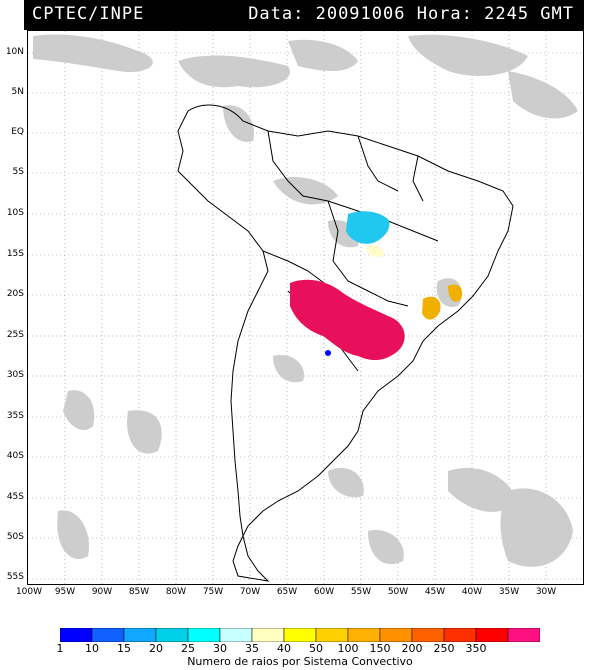  I want to click on lon-label: 45W, so click(435, 592).